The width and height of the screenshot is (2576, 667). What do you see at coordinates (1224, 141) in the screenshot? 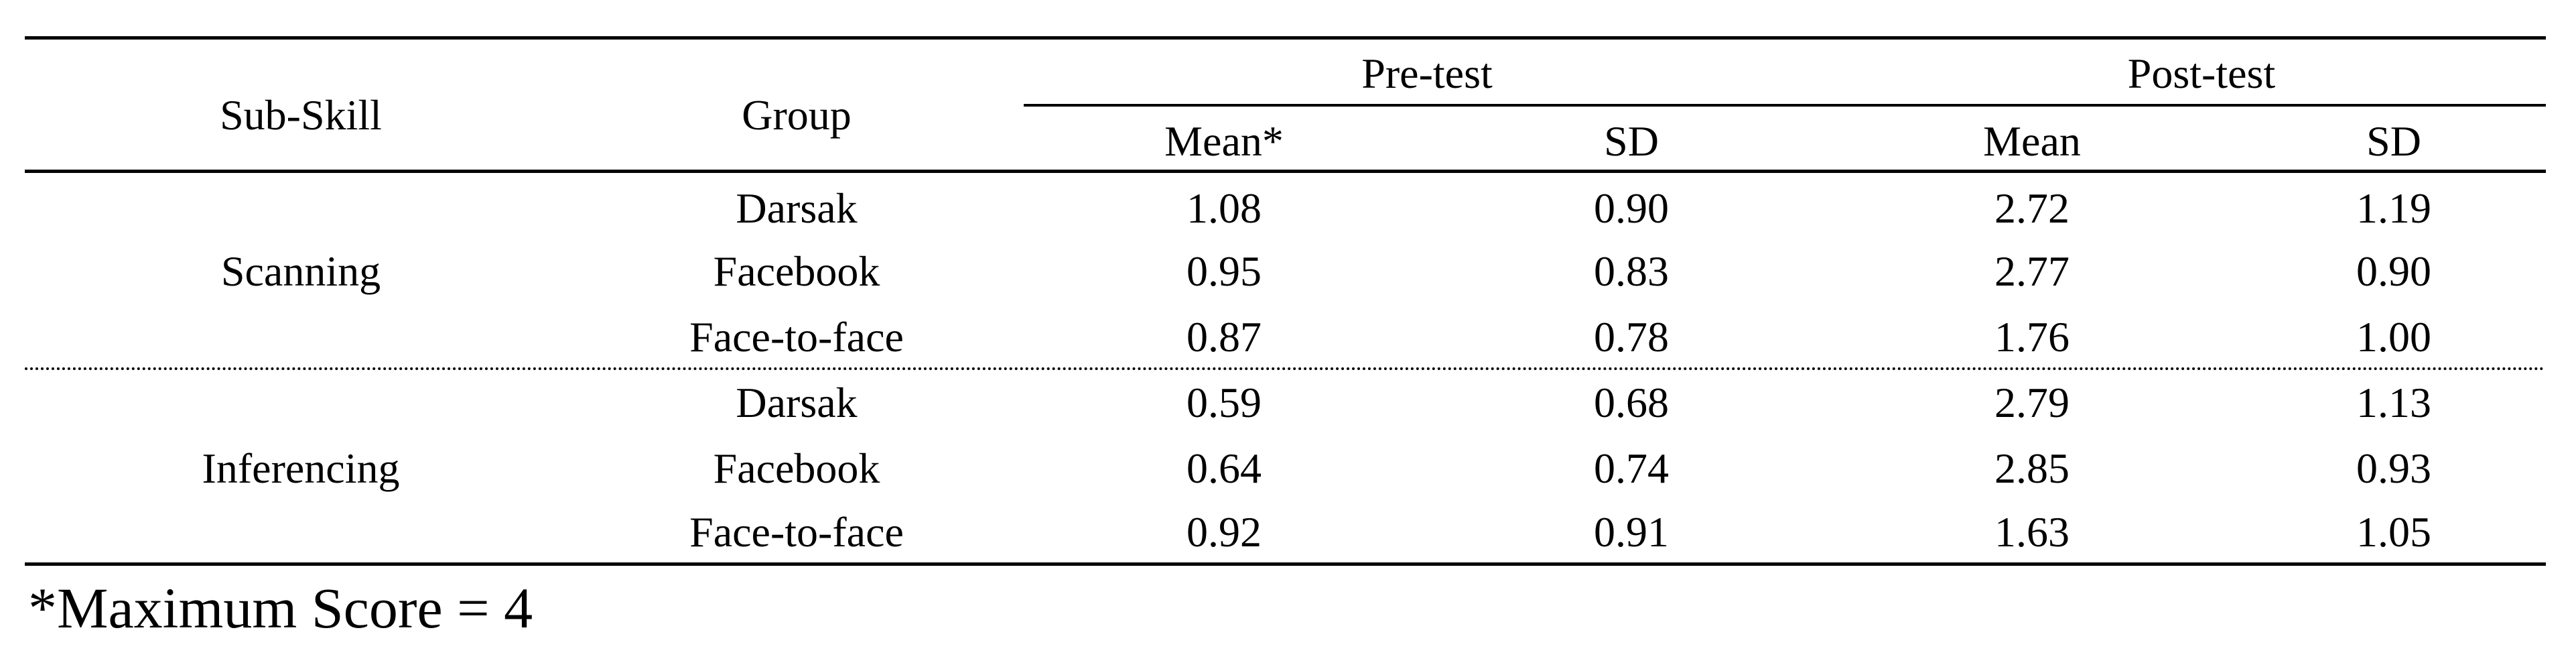
I see `header-pre-mean: Mean*` at bounding box center [1224, 141].